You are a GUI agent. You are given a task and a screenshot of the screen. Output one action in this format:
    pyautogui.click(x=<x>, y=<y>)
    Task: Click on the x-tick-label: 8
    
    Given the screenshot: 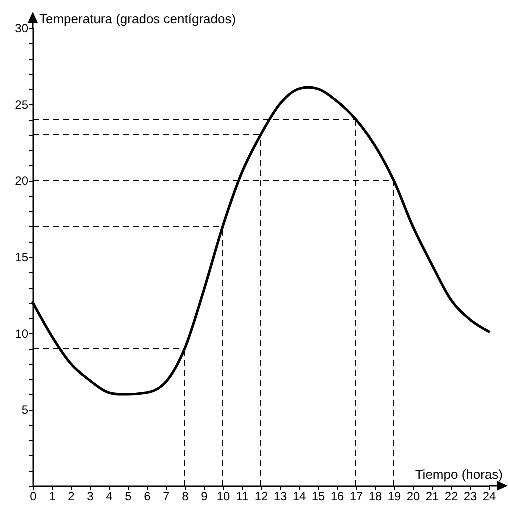 What is the action you would take?
    pyautogui.click(x=186, y=497)
    